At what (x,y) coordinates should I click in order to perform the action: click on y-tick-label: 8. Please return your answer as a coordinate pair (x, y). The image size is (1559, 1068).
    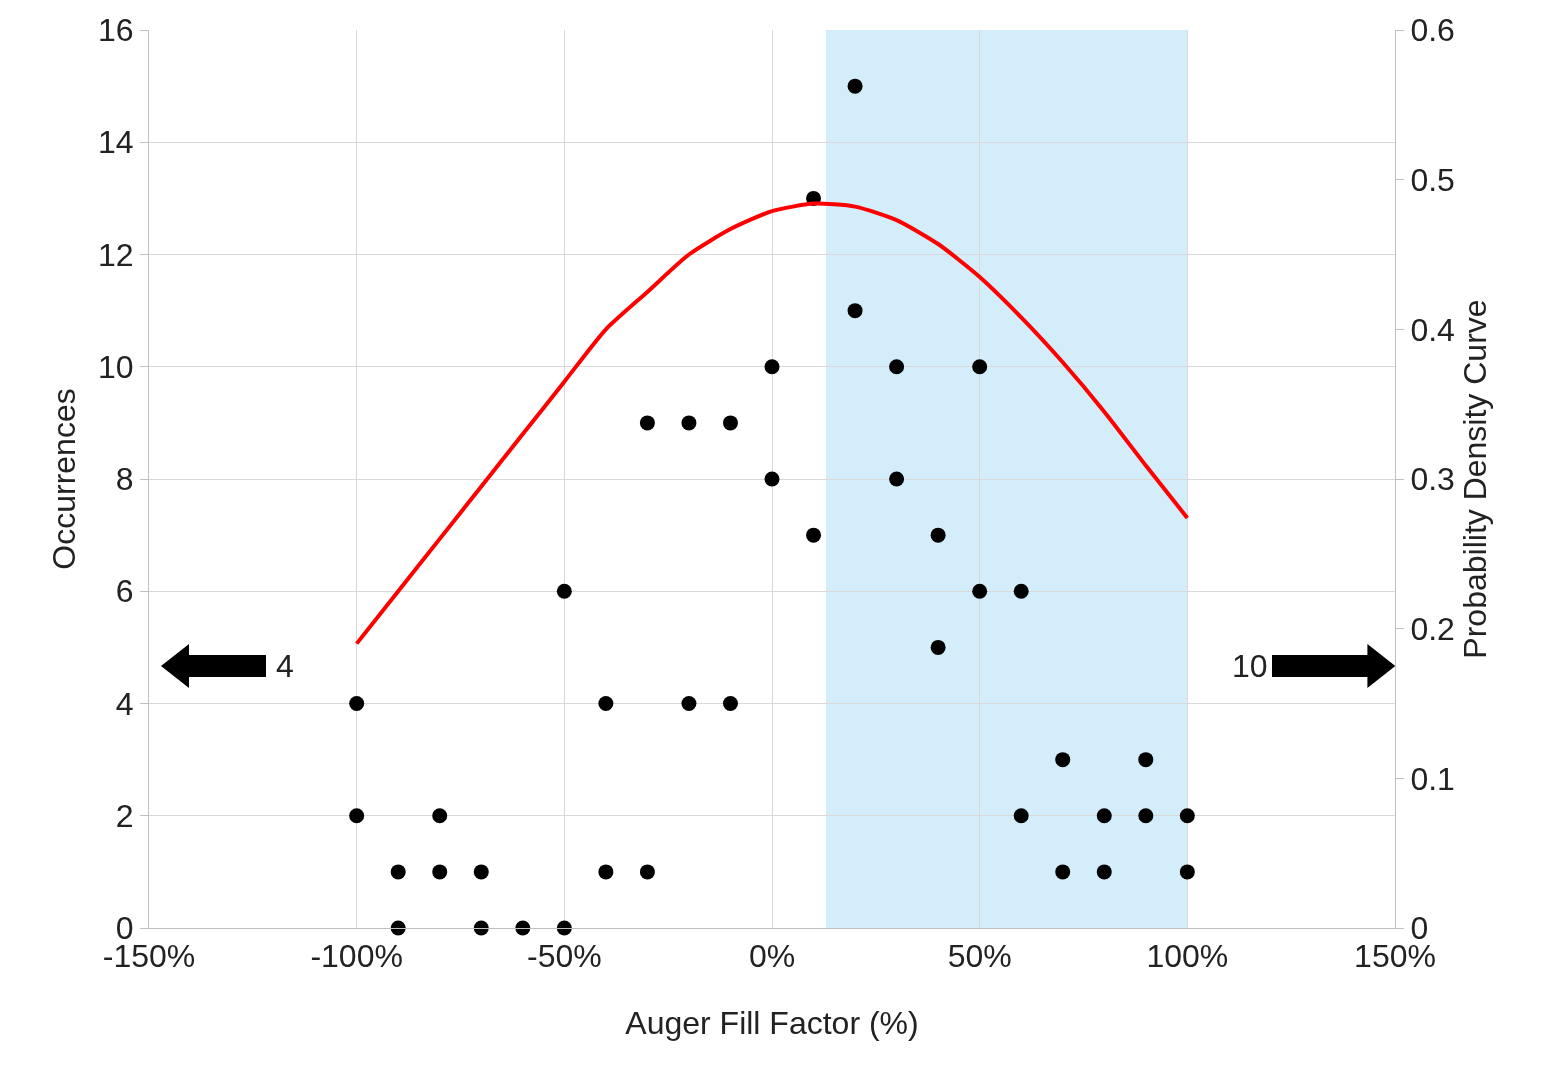
    Looking at the image, I should click on (124, 479).